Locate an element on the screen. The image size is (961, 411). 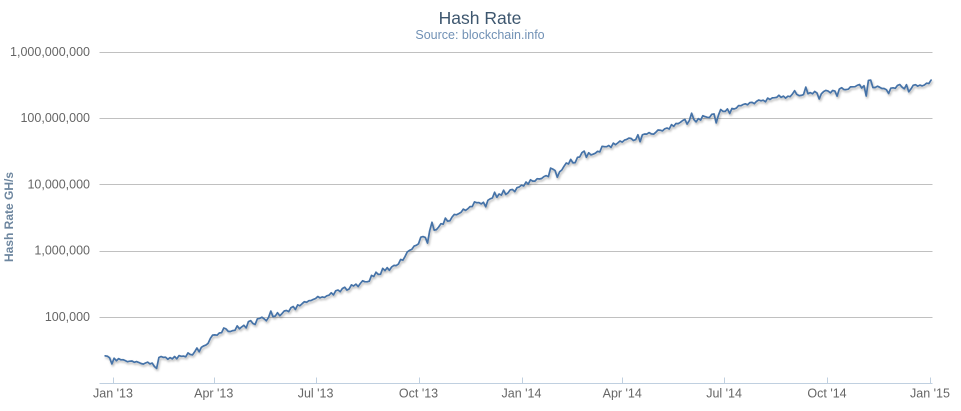
x-tick-label: Jul '13 is located at coordinates (316, 394).